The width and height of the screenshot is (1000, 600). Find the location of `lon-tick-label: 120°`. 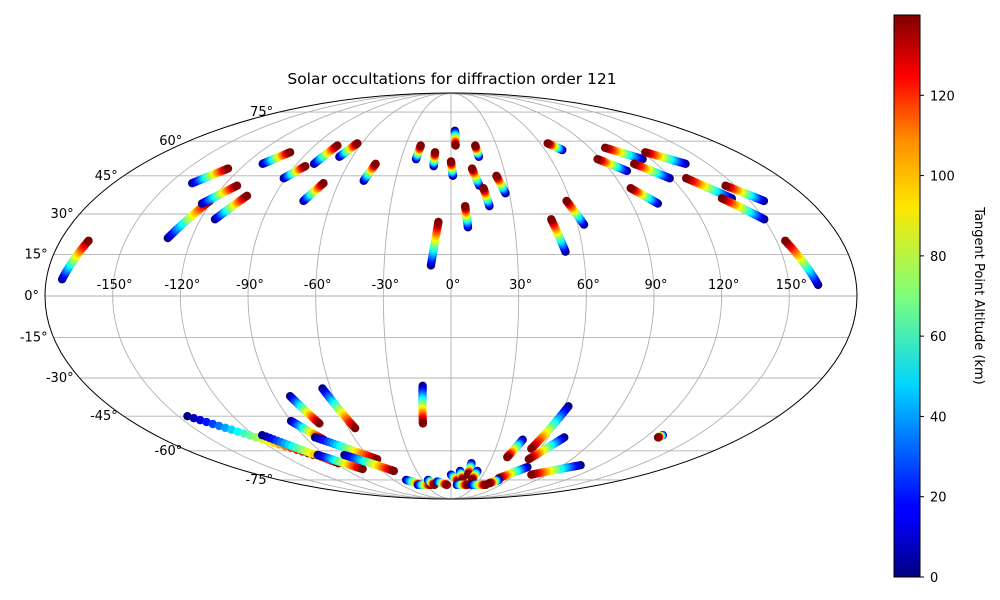

lon-tick-label: 120° is located at coordinates (723, 285).